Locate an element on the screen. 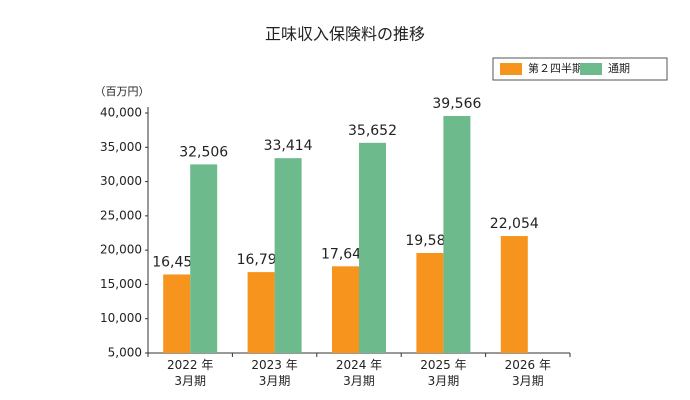 The height and width of the screenshot is (400, 690). value-label: 22,054 is located at coordinates (514, 224).